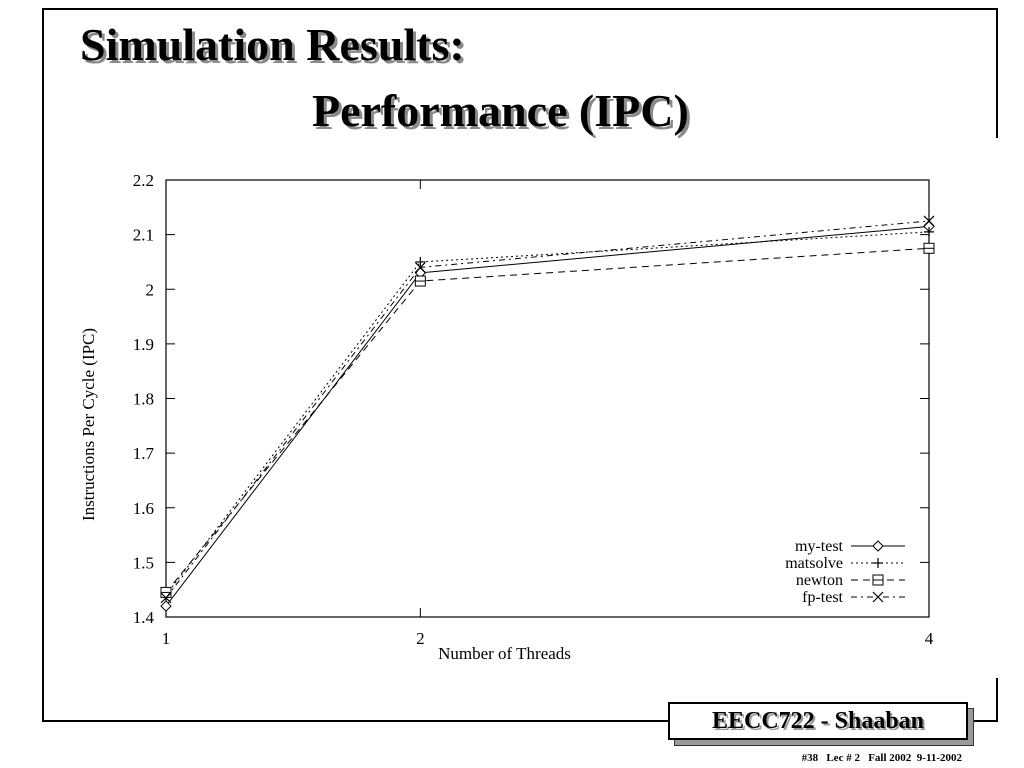 Image resolution: width=1024 pixels, height=768 pixels. What do you see at coordinates (819, 546) in the screenshot?
I see `legend-label-my-test: my-test` at bounding box center [819, 546].